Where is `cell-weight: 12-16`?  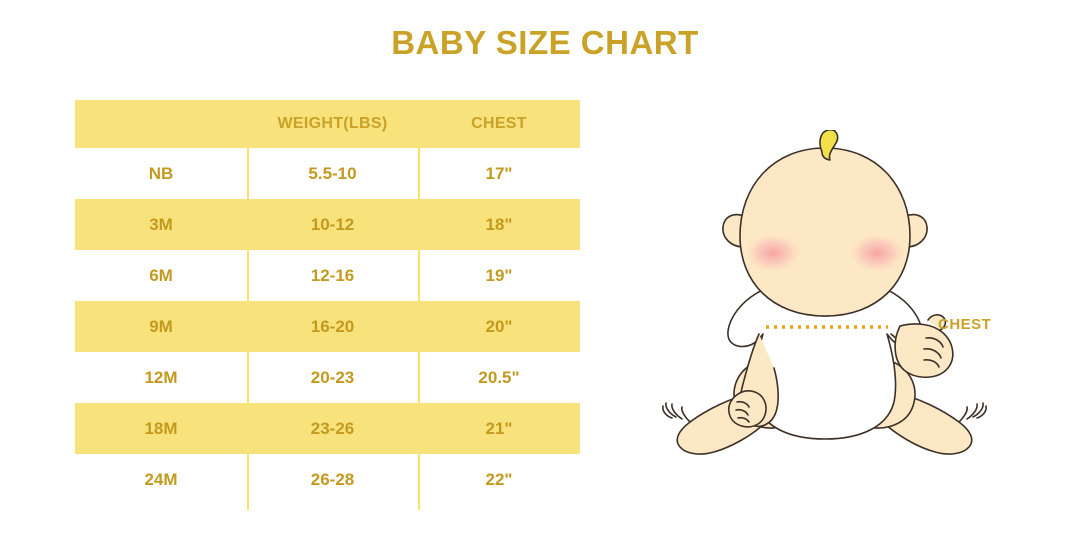 cell-weight: 12-16 is located at coordinates (332, 275).